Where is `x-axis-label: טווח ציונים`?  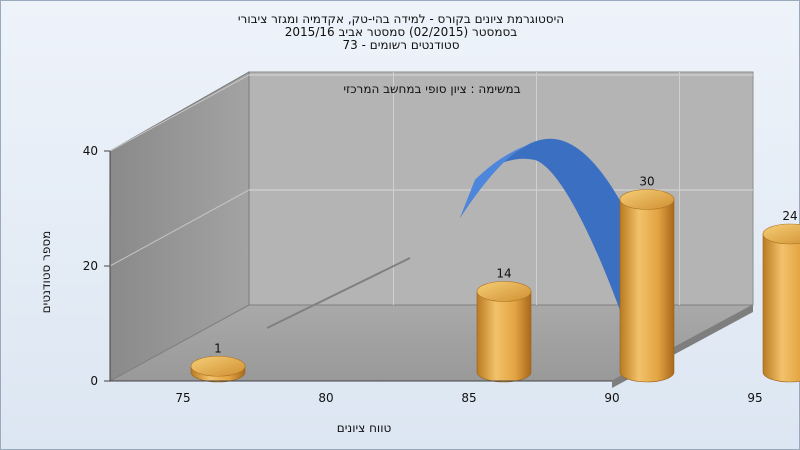 x-axis-label: טווח ציונים is located at coordinates (364, 428).